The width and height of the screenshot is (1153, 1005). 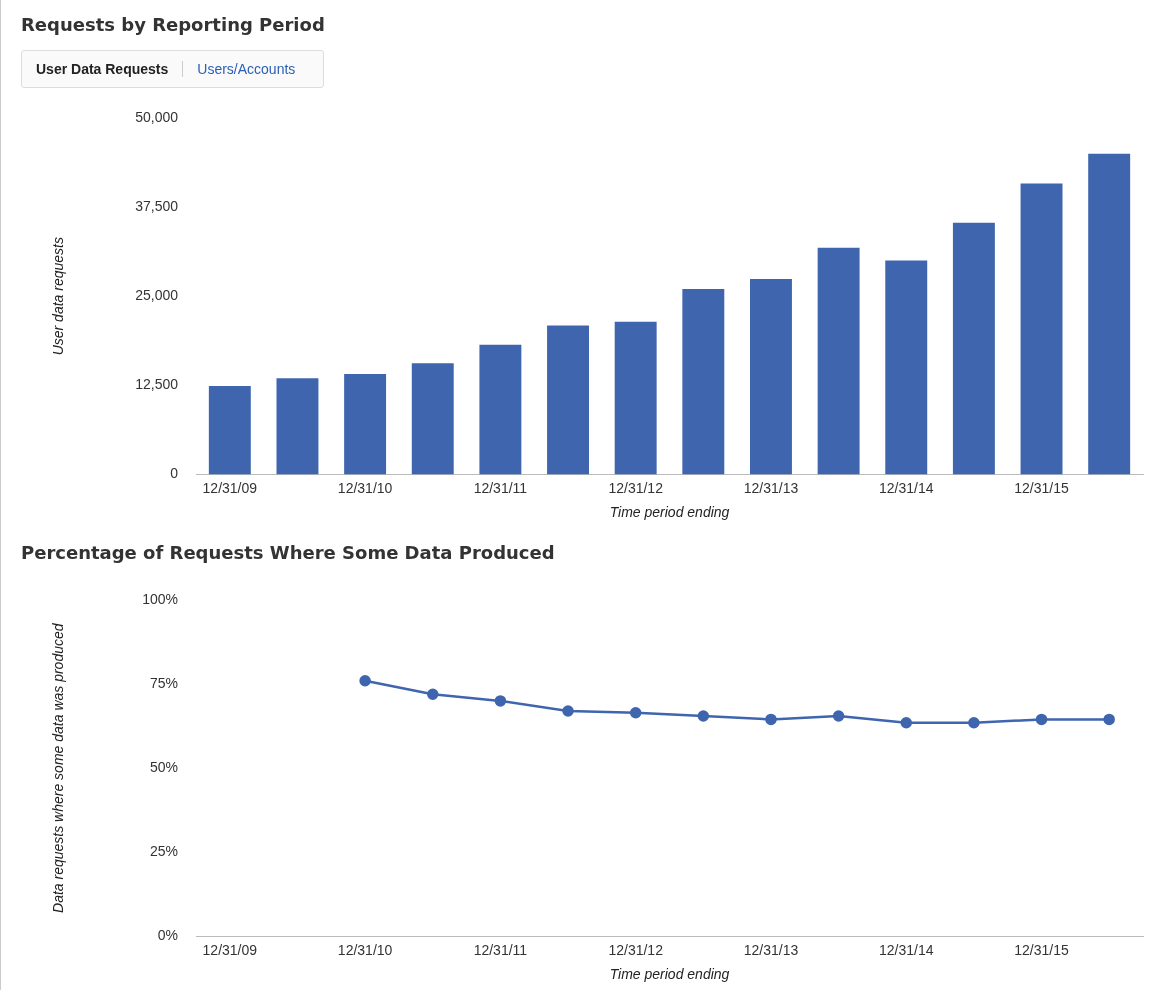 I want to click on y-tick-label: 100%, so click(x=160, y=598).